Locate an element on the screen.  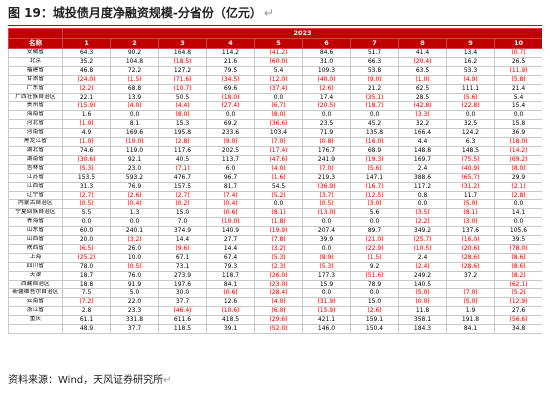
province-name: 河北省 is located at coordinates (35, 124).